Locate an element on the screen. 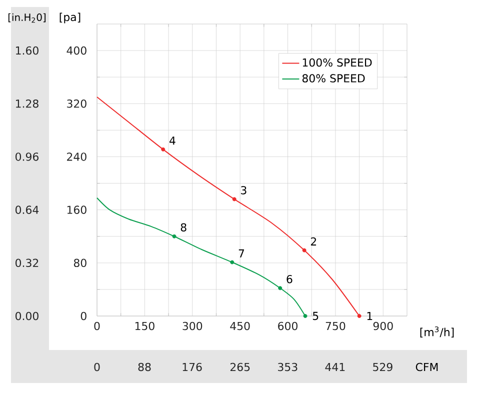 The height and width of the screenshot is (395, 478). x2-tick-label: 176 is located at coordinates (192, 367).